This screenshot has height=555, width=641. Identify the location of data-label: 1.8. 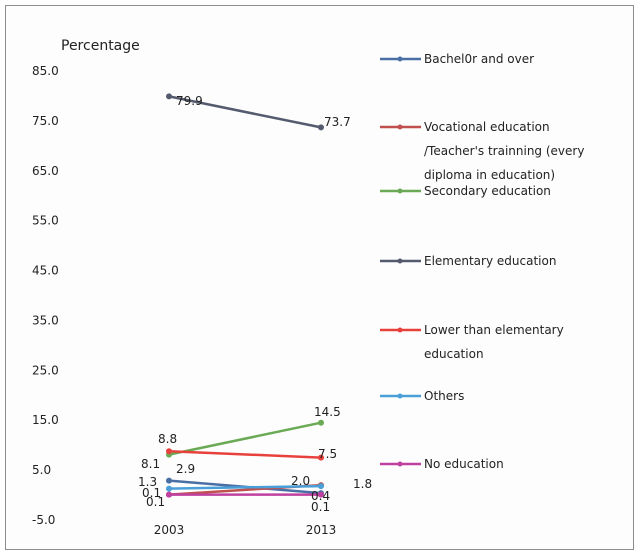
(362, 484).